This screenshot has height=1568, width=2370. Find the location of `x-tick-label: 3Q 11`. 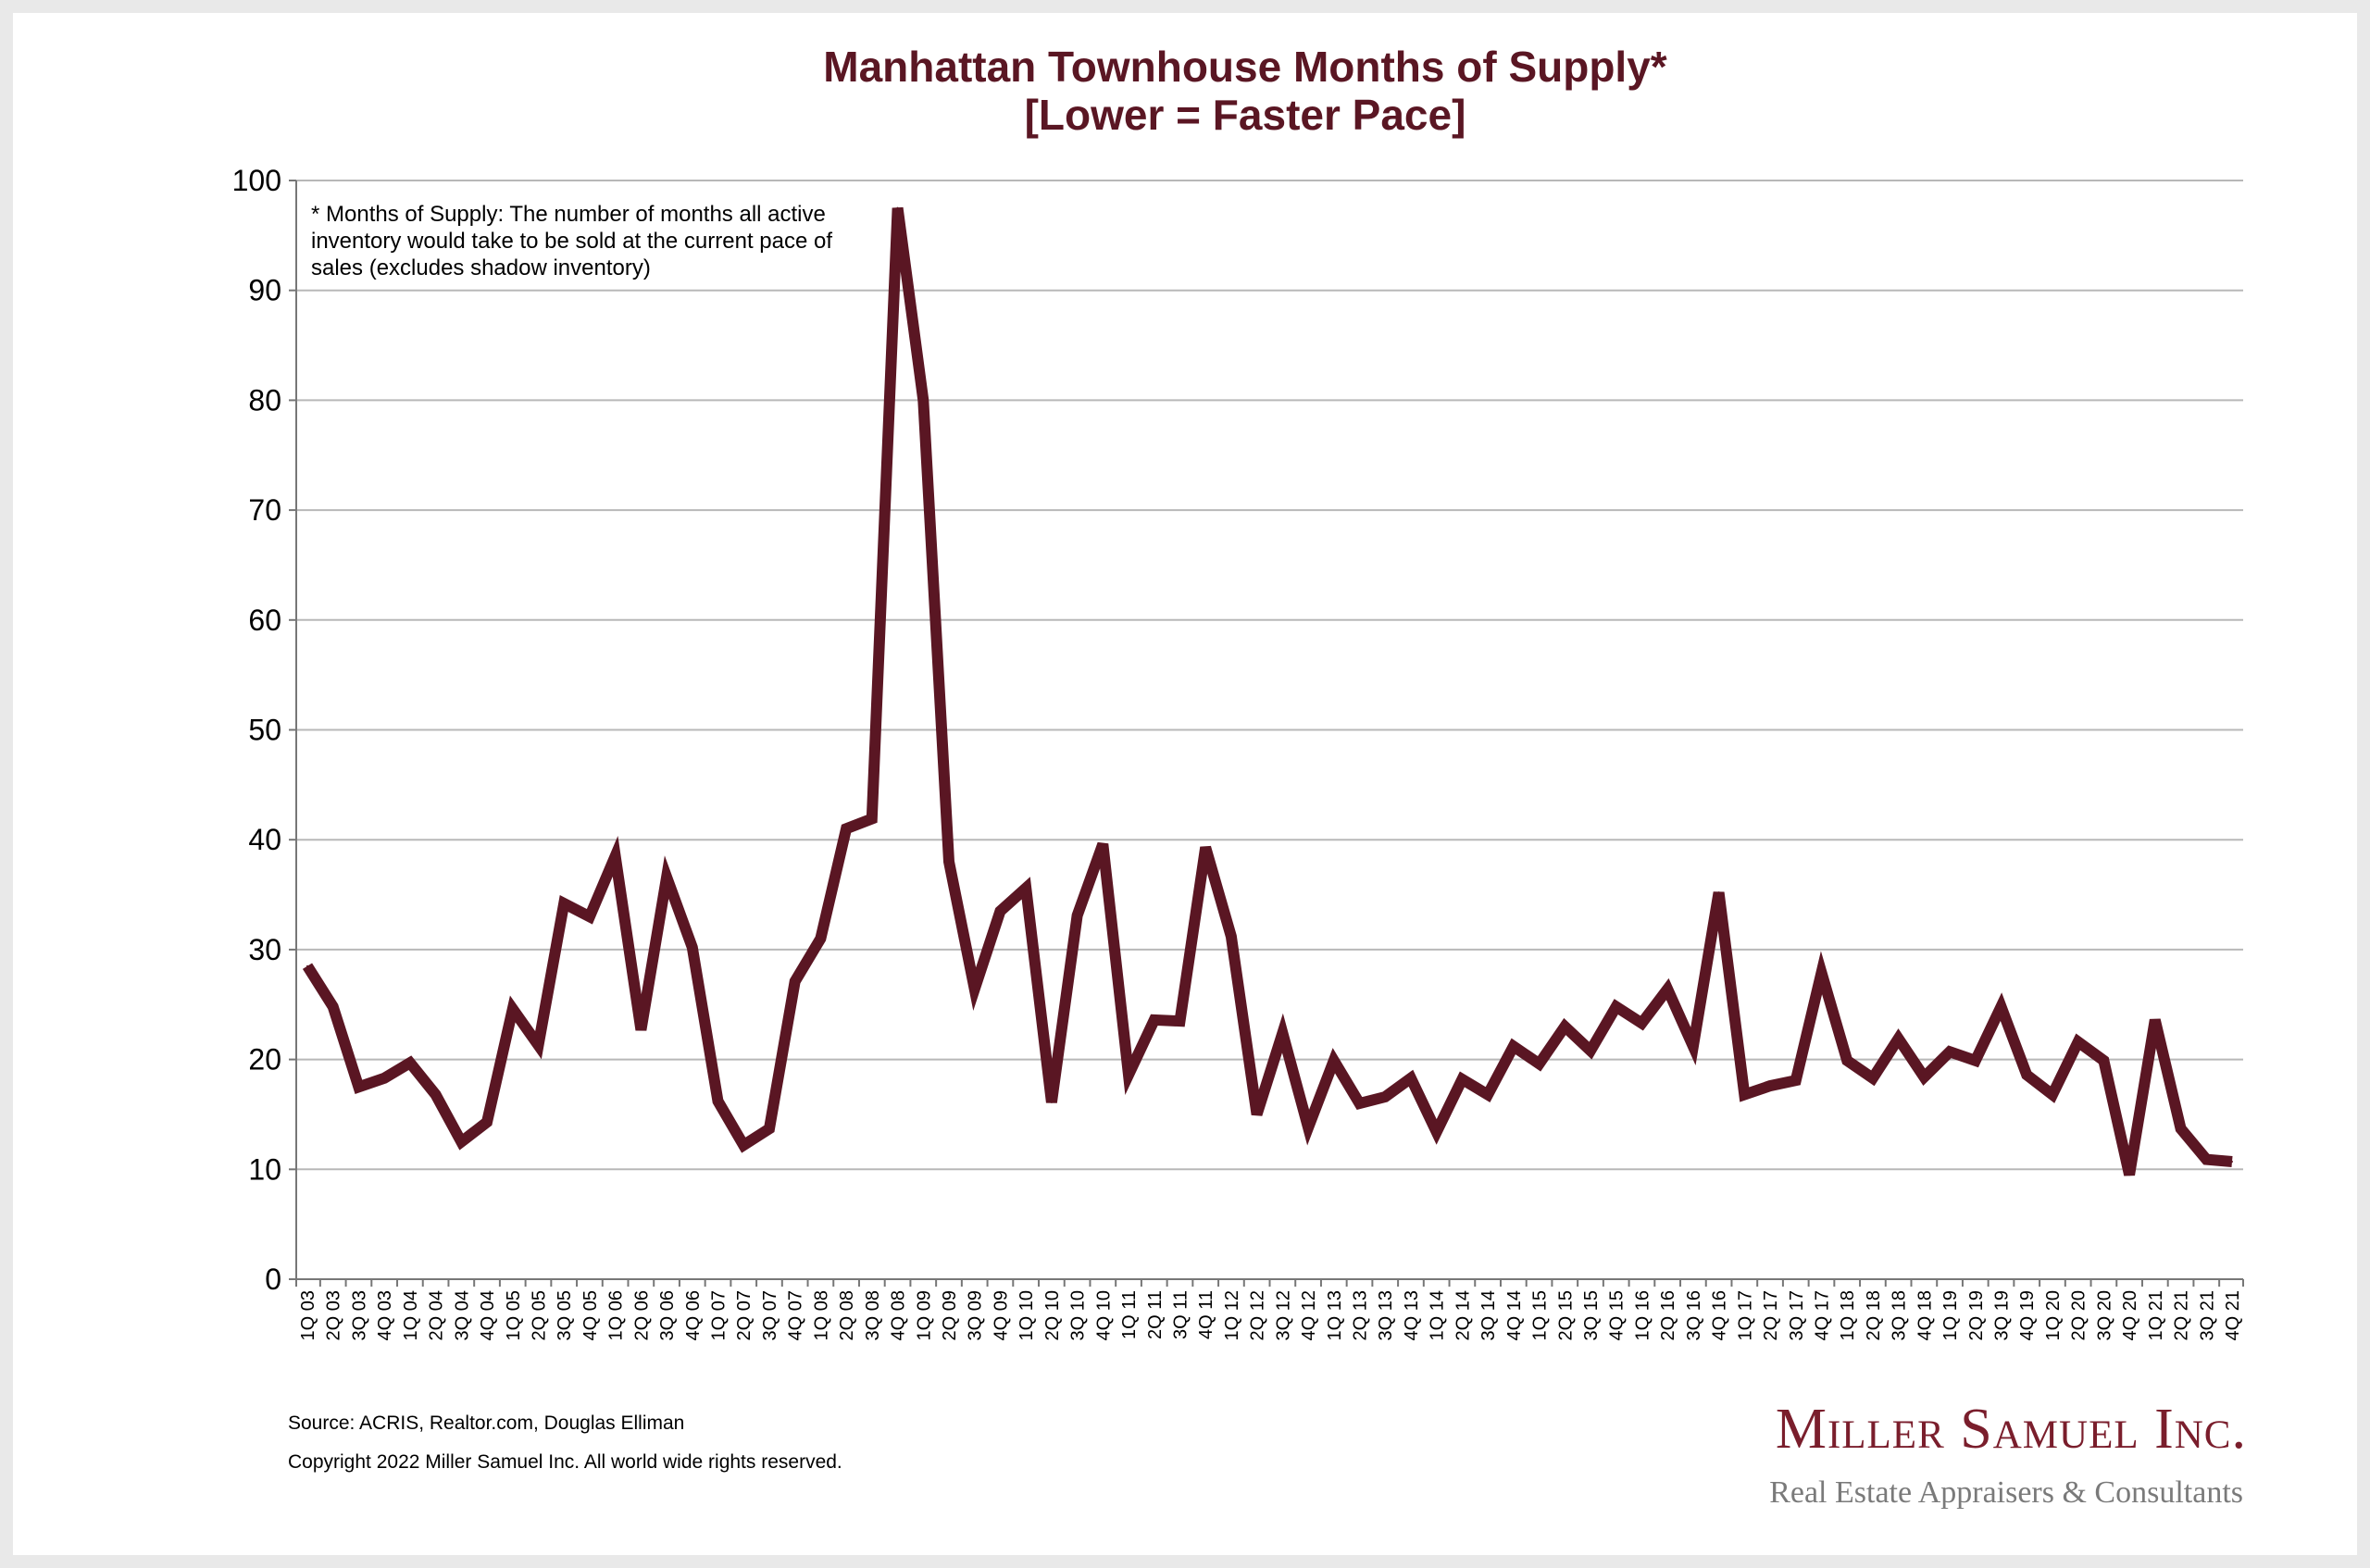

x-tick-label: 3Q 11 is located at coordinates (1180, 1314).